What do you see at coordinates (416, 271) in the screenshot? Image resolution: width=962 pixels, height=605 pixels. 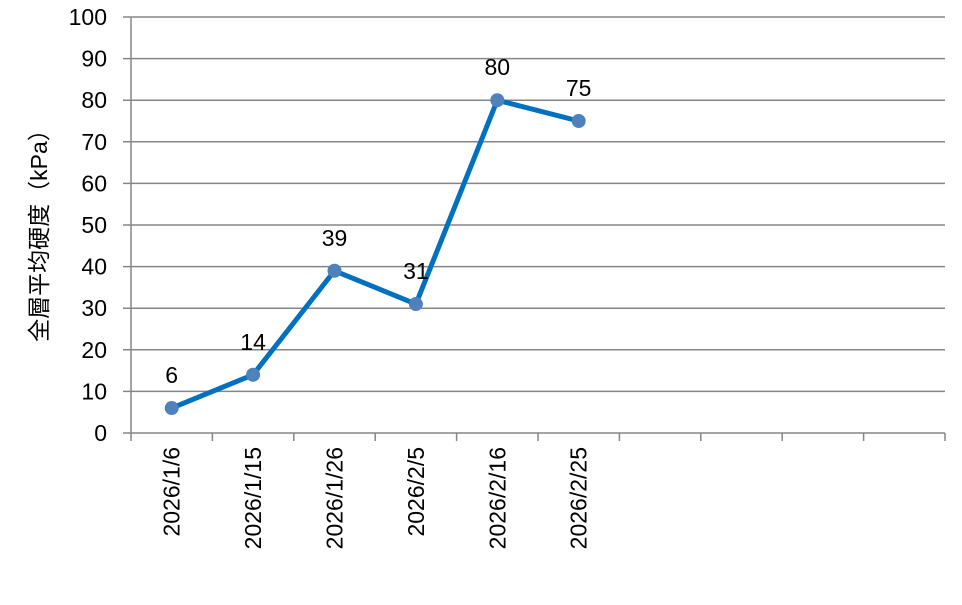 I see `data-label: 31` at bounding box center [416, 271].